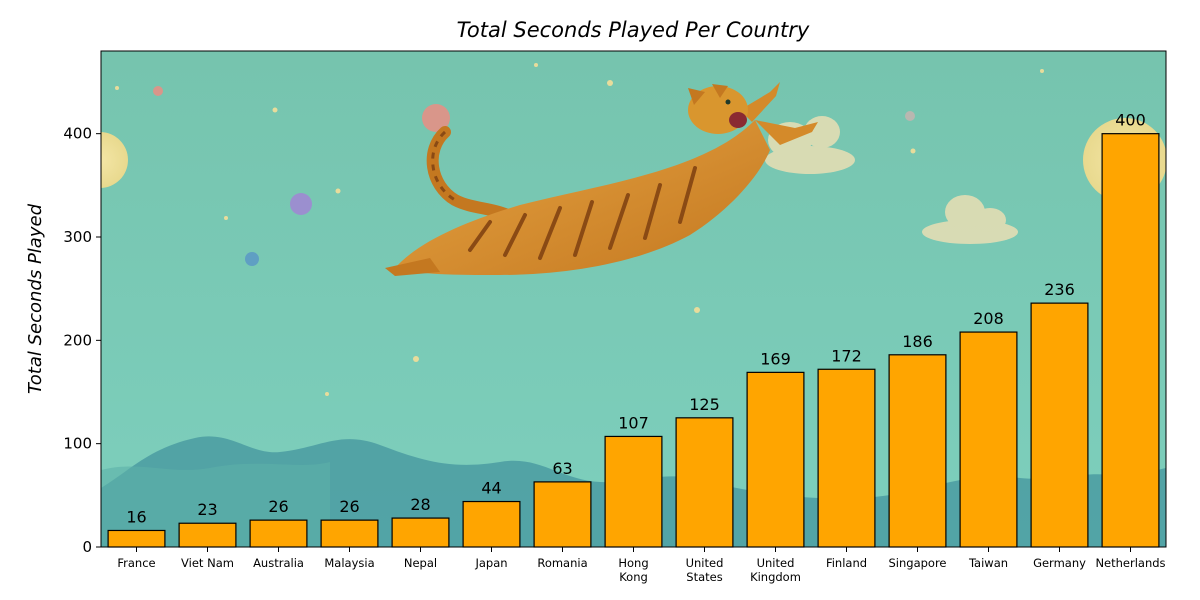  What do you see at coordinates (136, 516) in the screenshot?
I see `bar-value-label: 16` at bounding box center [136, 516].